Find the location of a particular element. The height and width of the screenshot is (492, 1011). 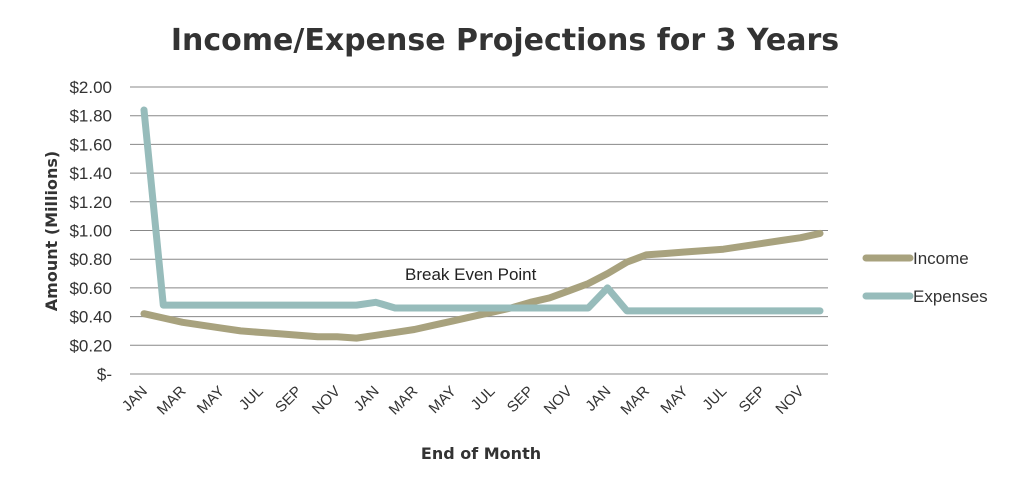

y-tick-label: $0.40 is located at coordinates (90, 317).